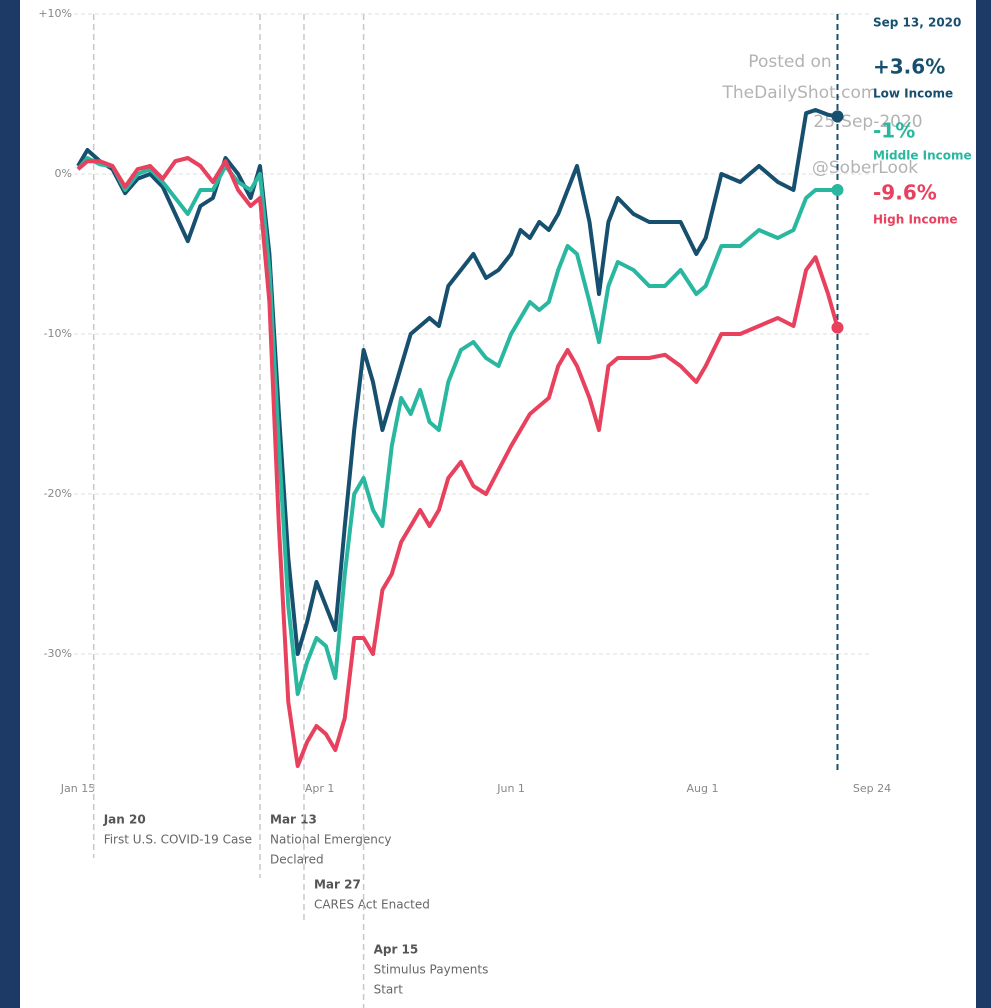 Image resolution: width=991 pixels, height=1008 pixels. I want to click on event-text: Stimulus Payments, so click(431, 970).